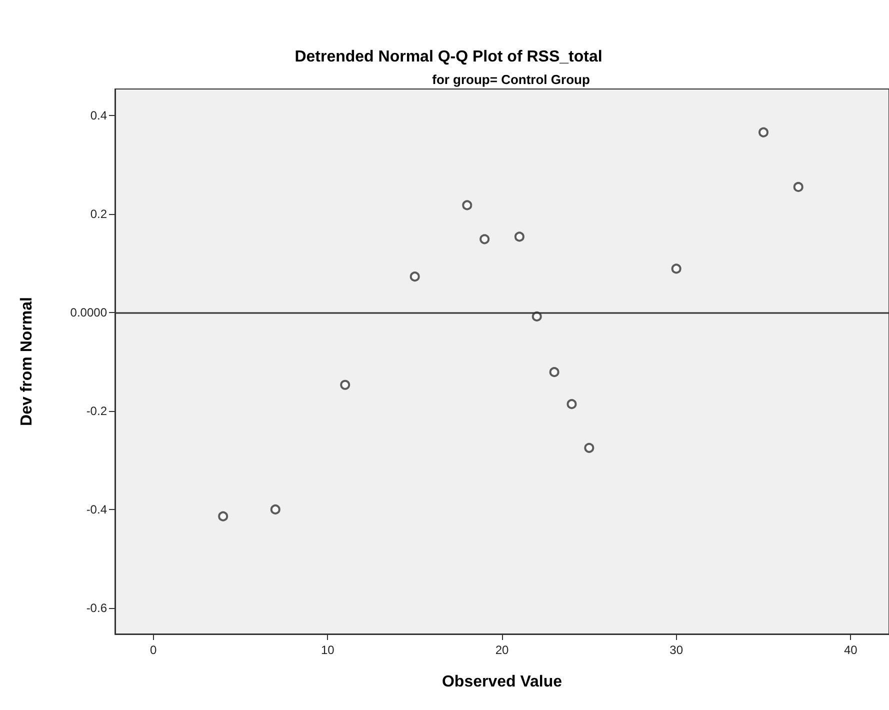 The width and height of the screenshot is (889, 710). Describe the element at coordinates (502, 650) in the screenshot. I see `x-tick-label: 20` at that location.